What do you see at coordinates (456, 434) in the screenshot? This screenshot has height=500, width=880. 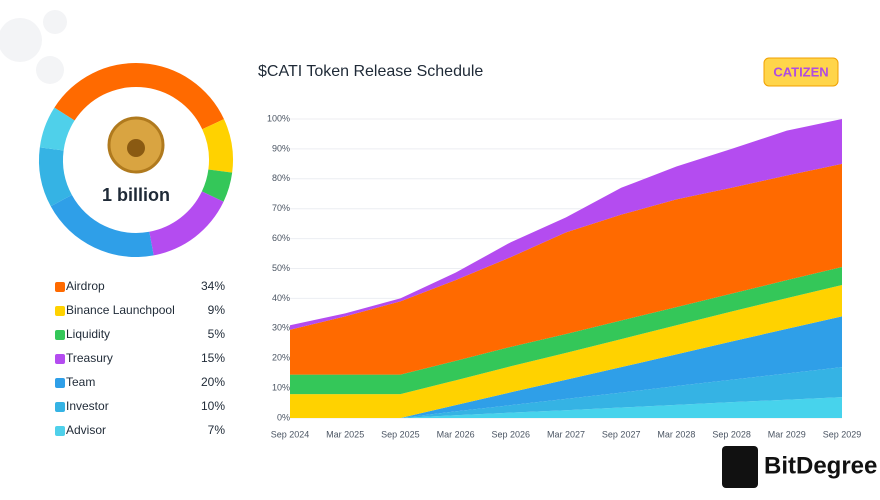 I see `x-tick-label: Mar 2026` at bounding box center [456, 434].